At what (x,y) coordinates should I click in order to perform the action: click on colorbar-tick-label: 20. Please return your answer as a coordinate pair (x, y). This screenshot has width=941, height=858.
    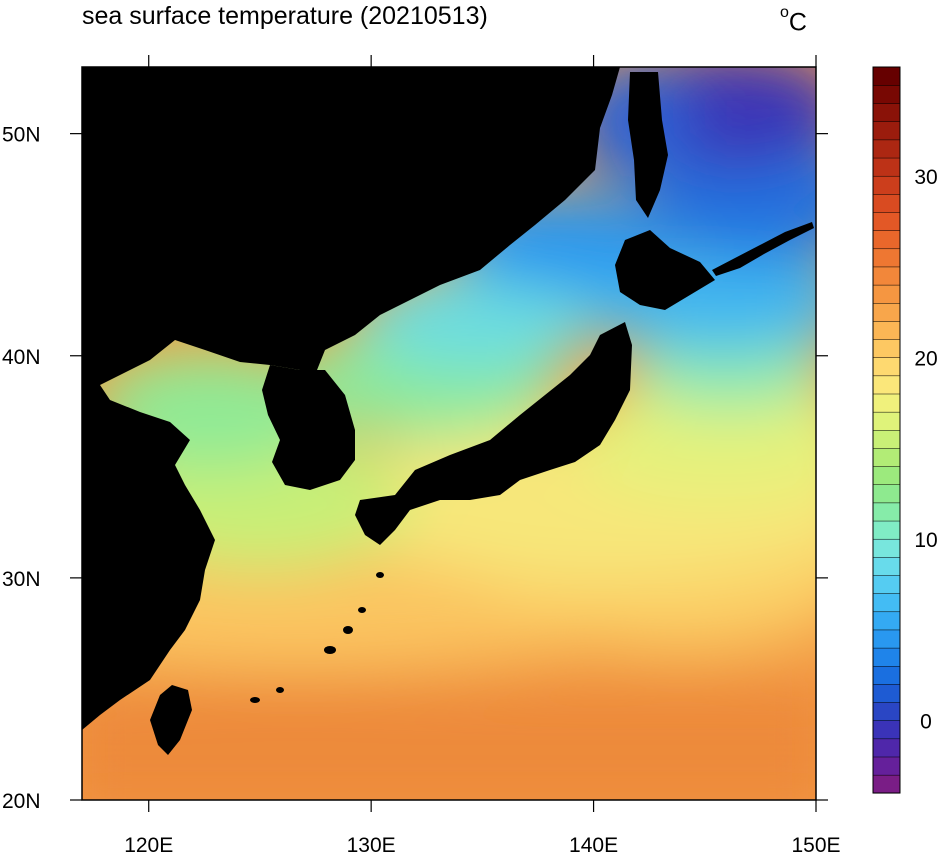
    Looking at the image, I should click on (925, 358).